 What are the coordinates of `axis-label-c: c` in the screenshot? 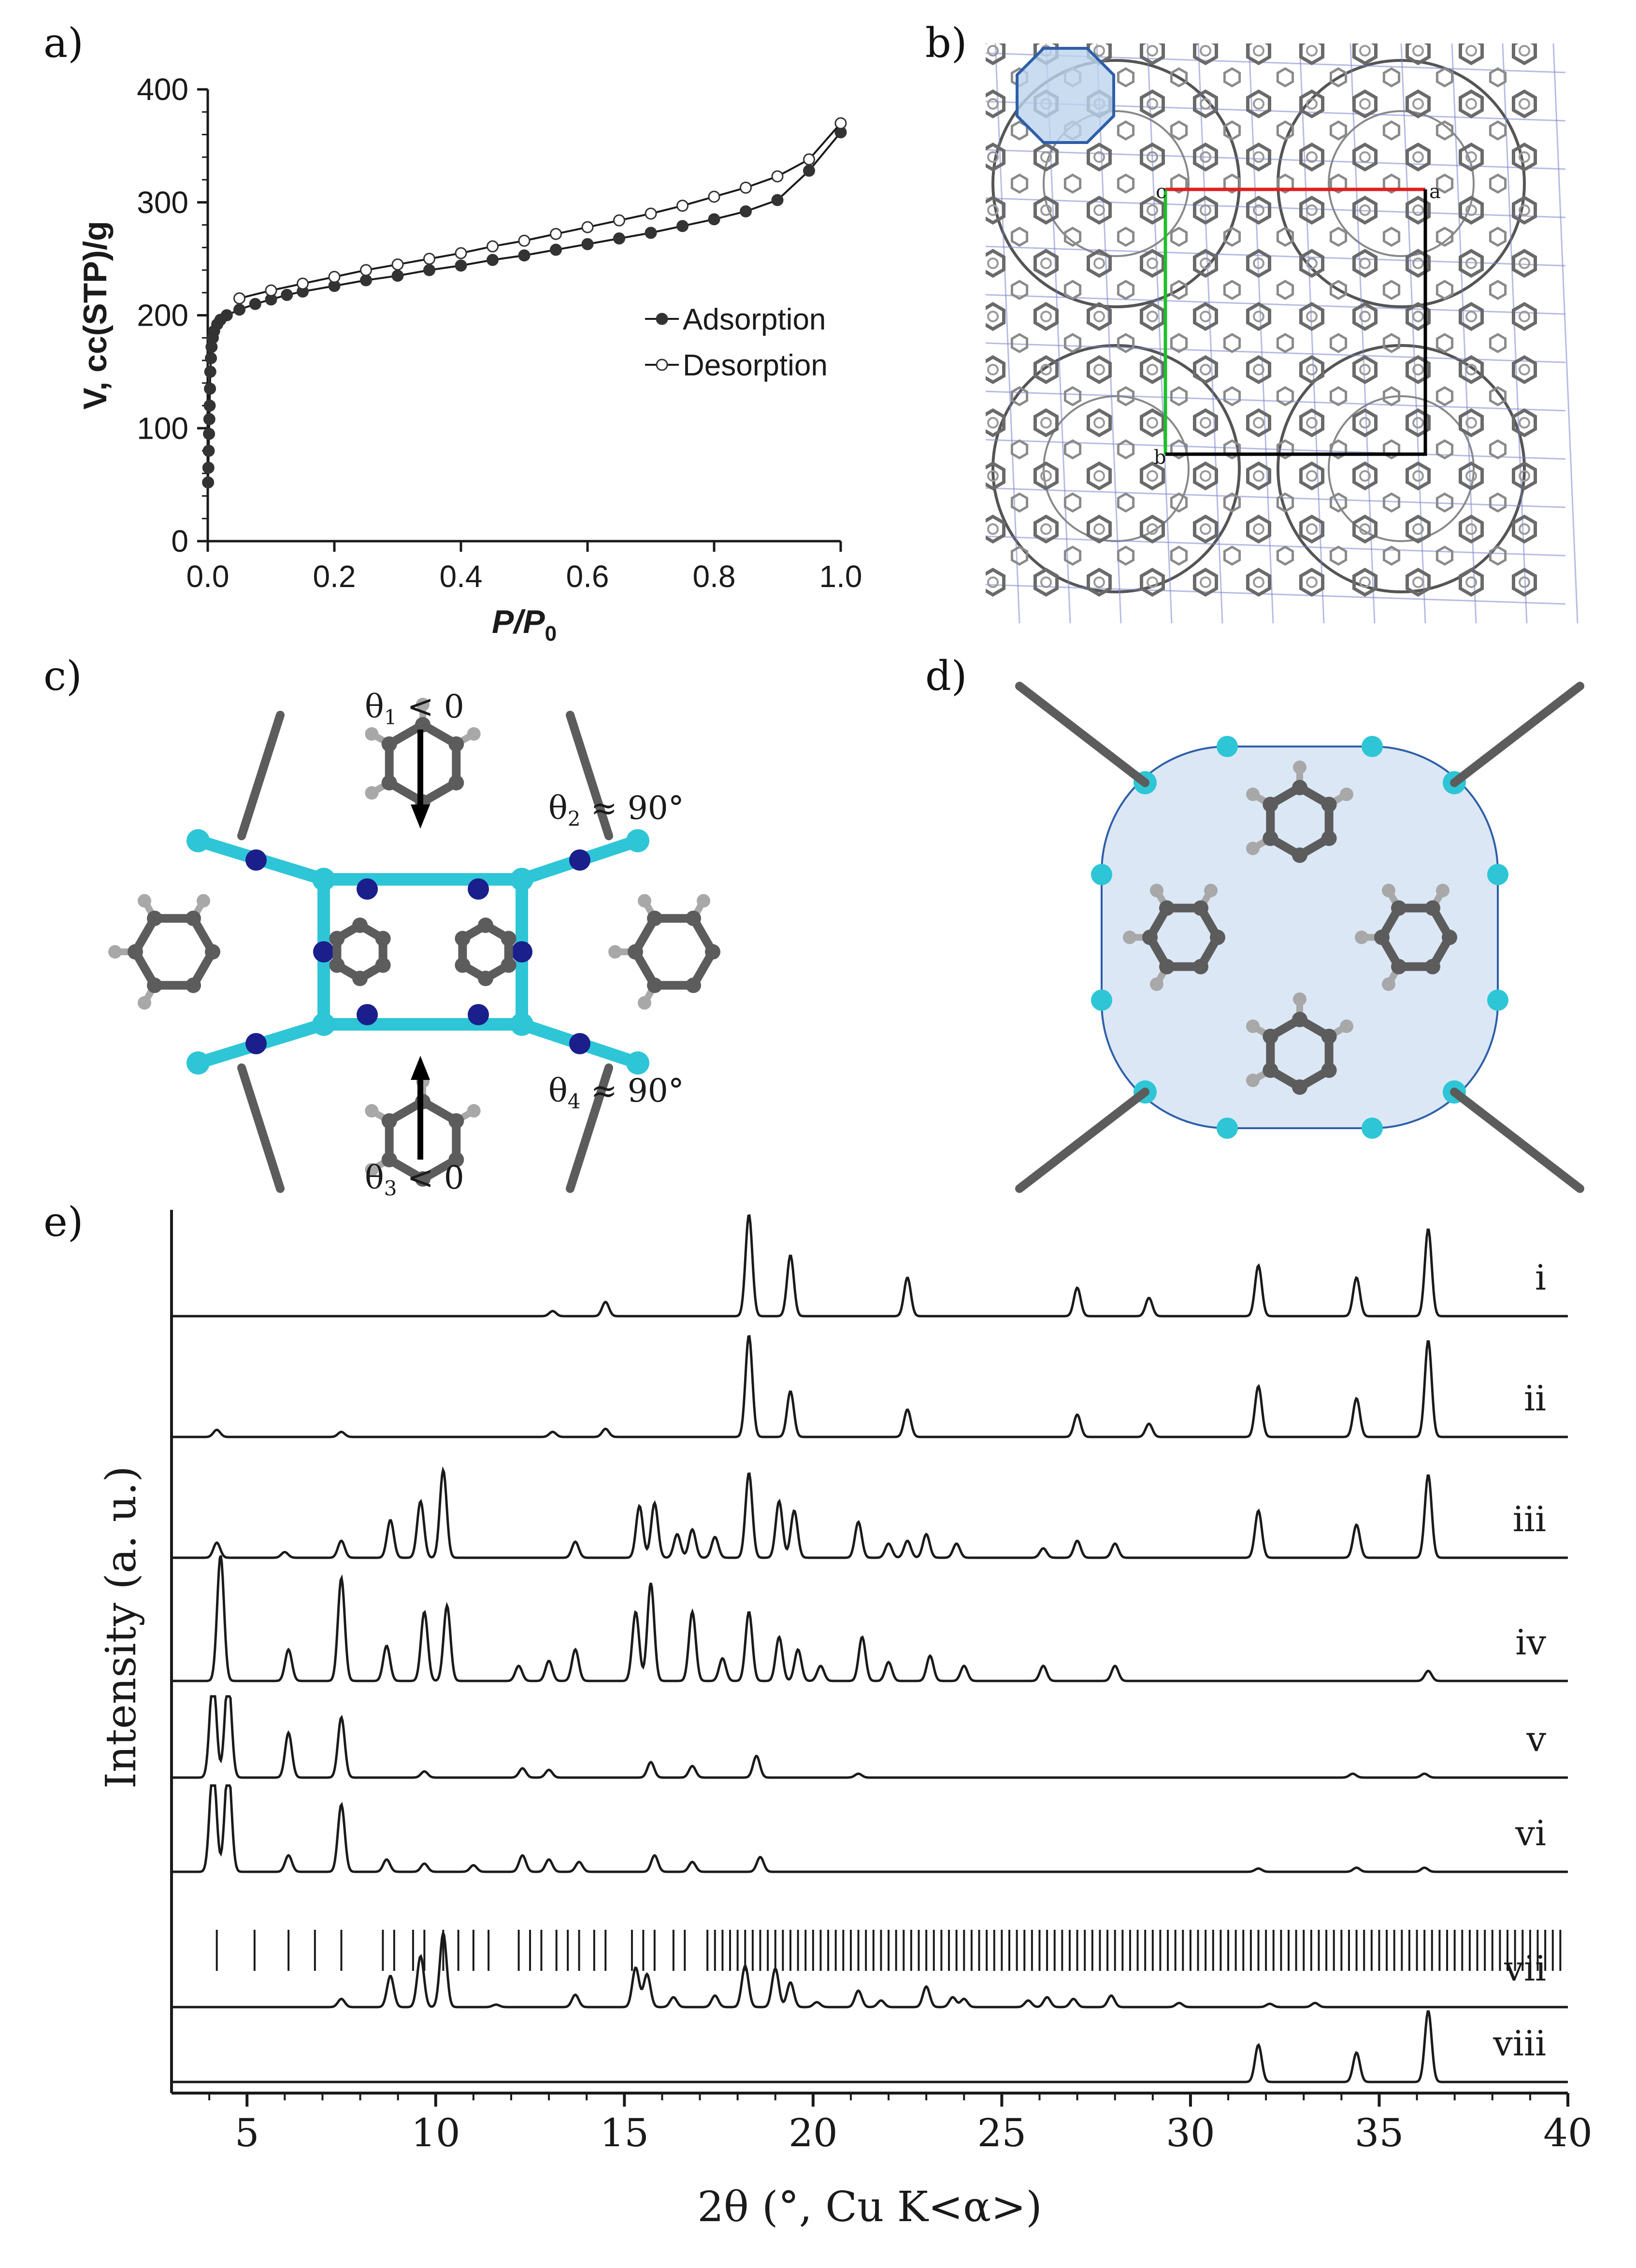 It's located at (1161, 192).